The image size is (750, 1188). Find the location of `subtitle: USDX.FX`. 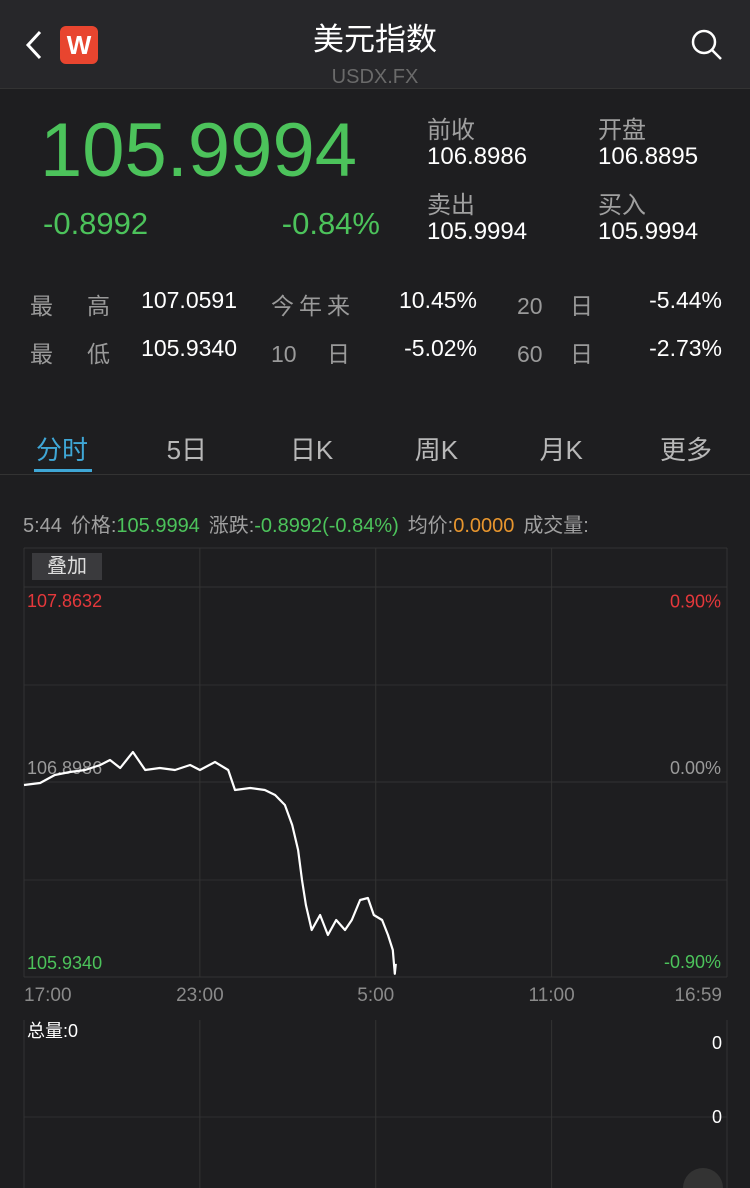

subtitle: USDX.FX is located at coordinates (375, 77).